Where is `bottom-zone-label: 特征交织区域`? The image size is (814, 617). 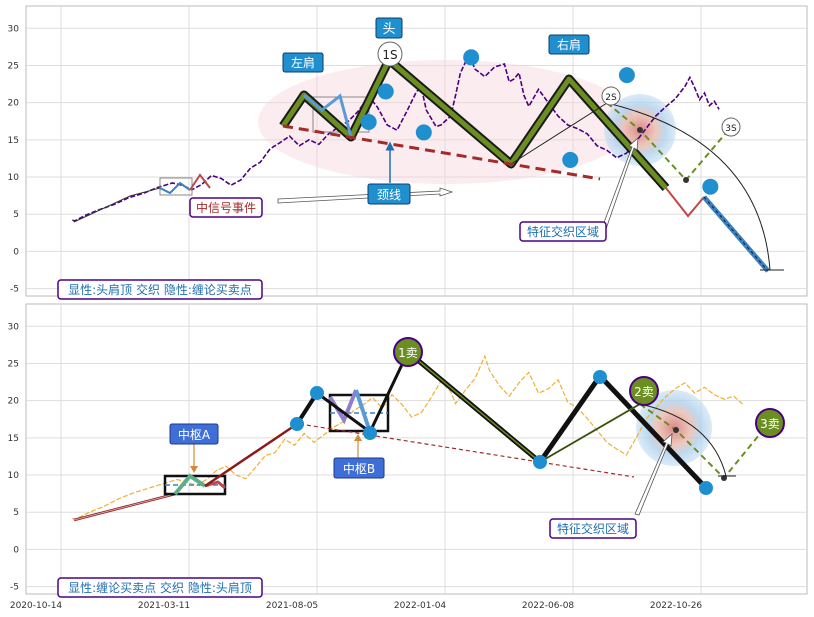
bottom-zone-label: 特征交织区域 is located at coordinates (593, 528).